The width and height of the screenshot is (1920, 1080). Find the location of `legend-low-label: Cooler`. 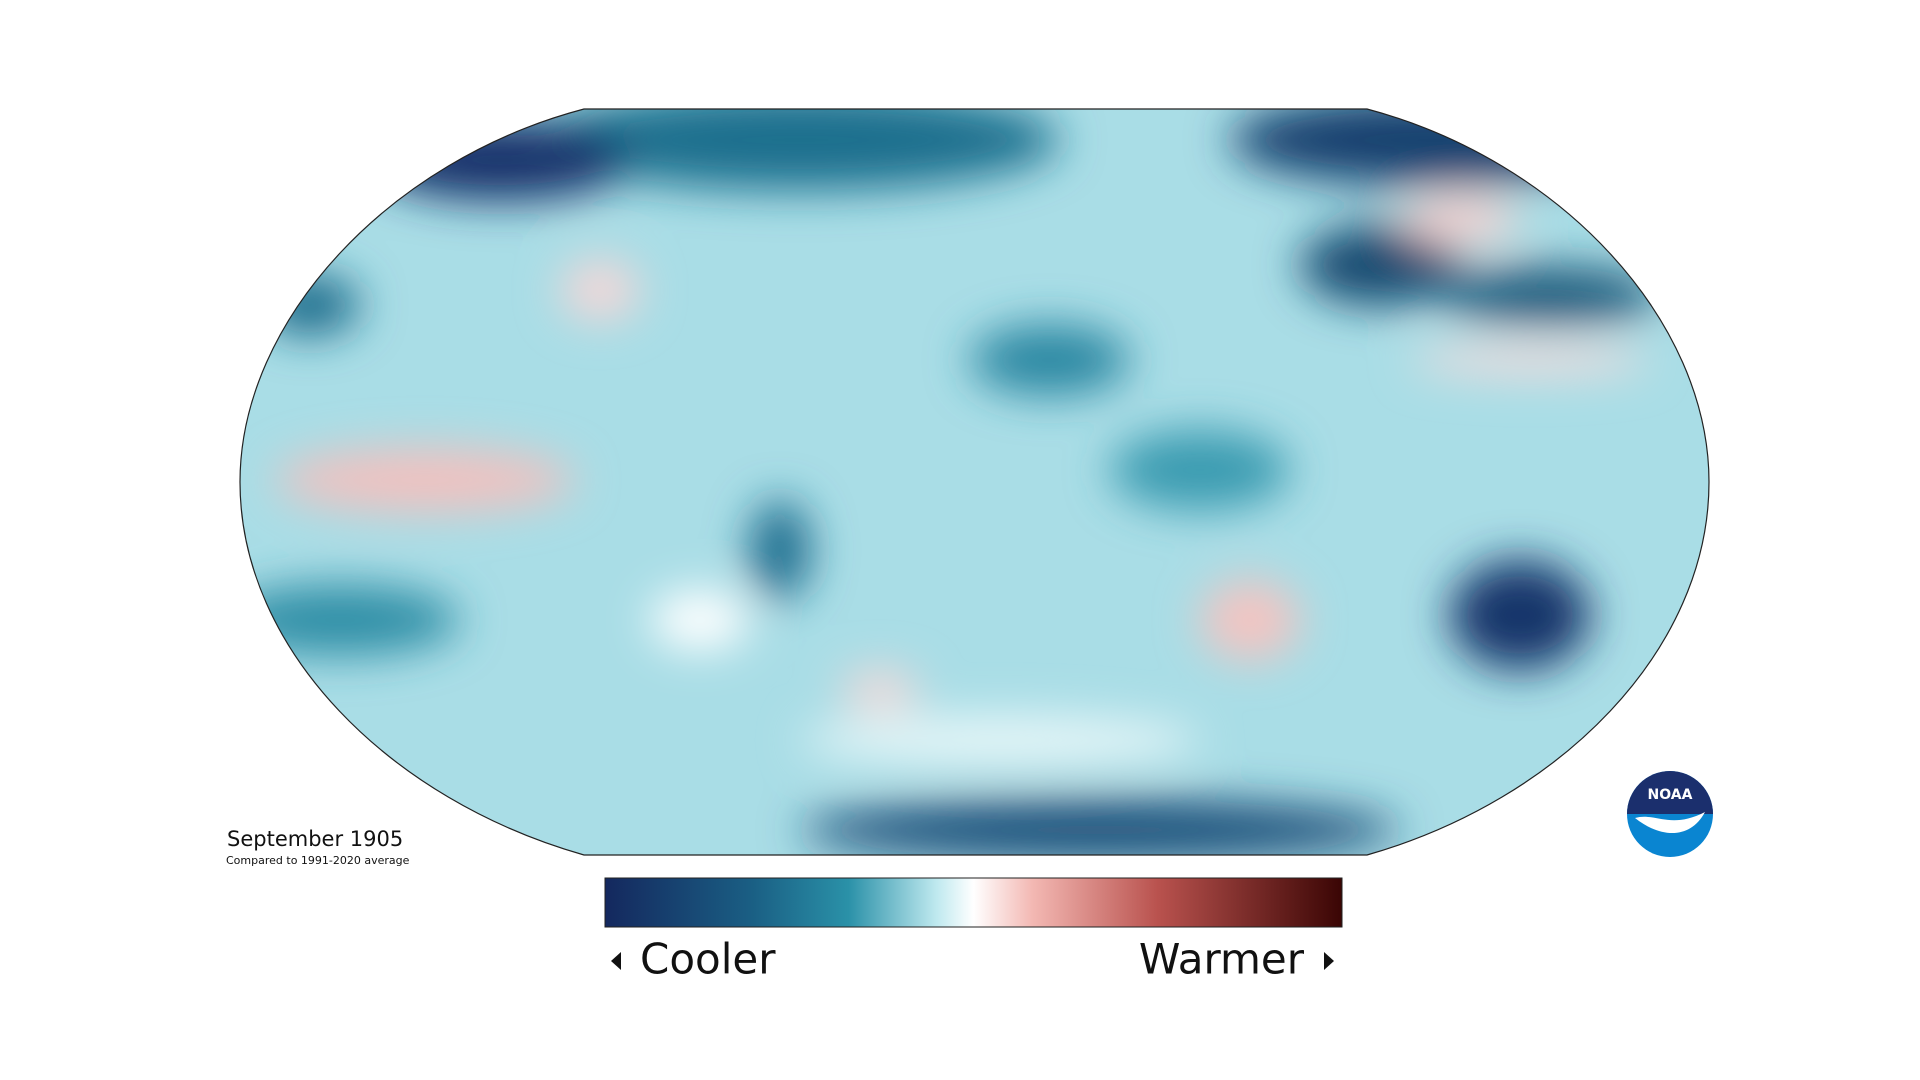

legend-low-label: Cooler is located at coordinates (708, 959).